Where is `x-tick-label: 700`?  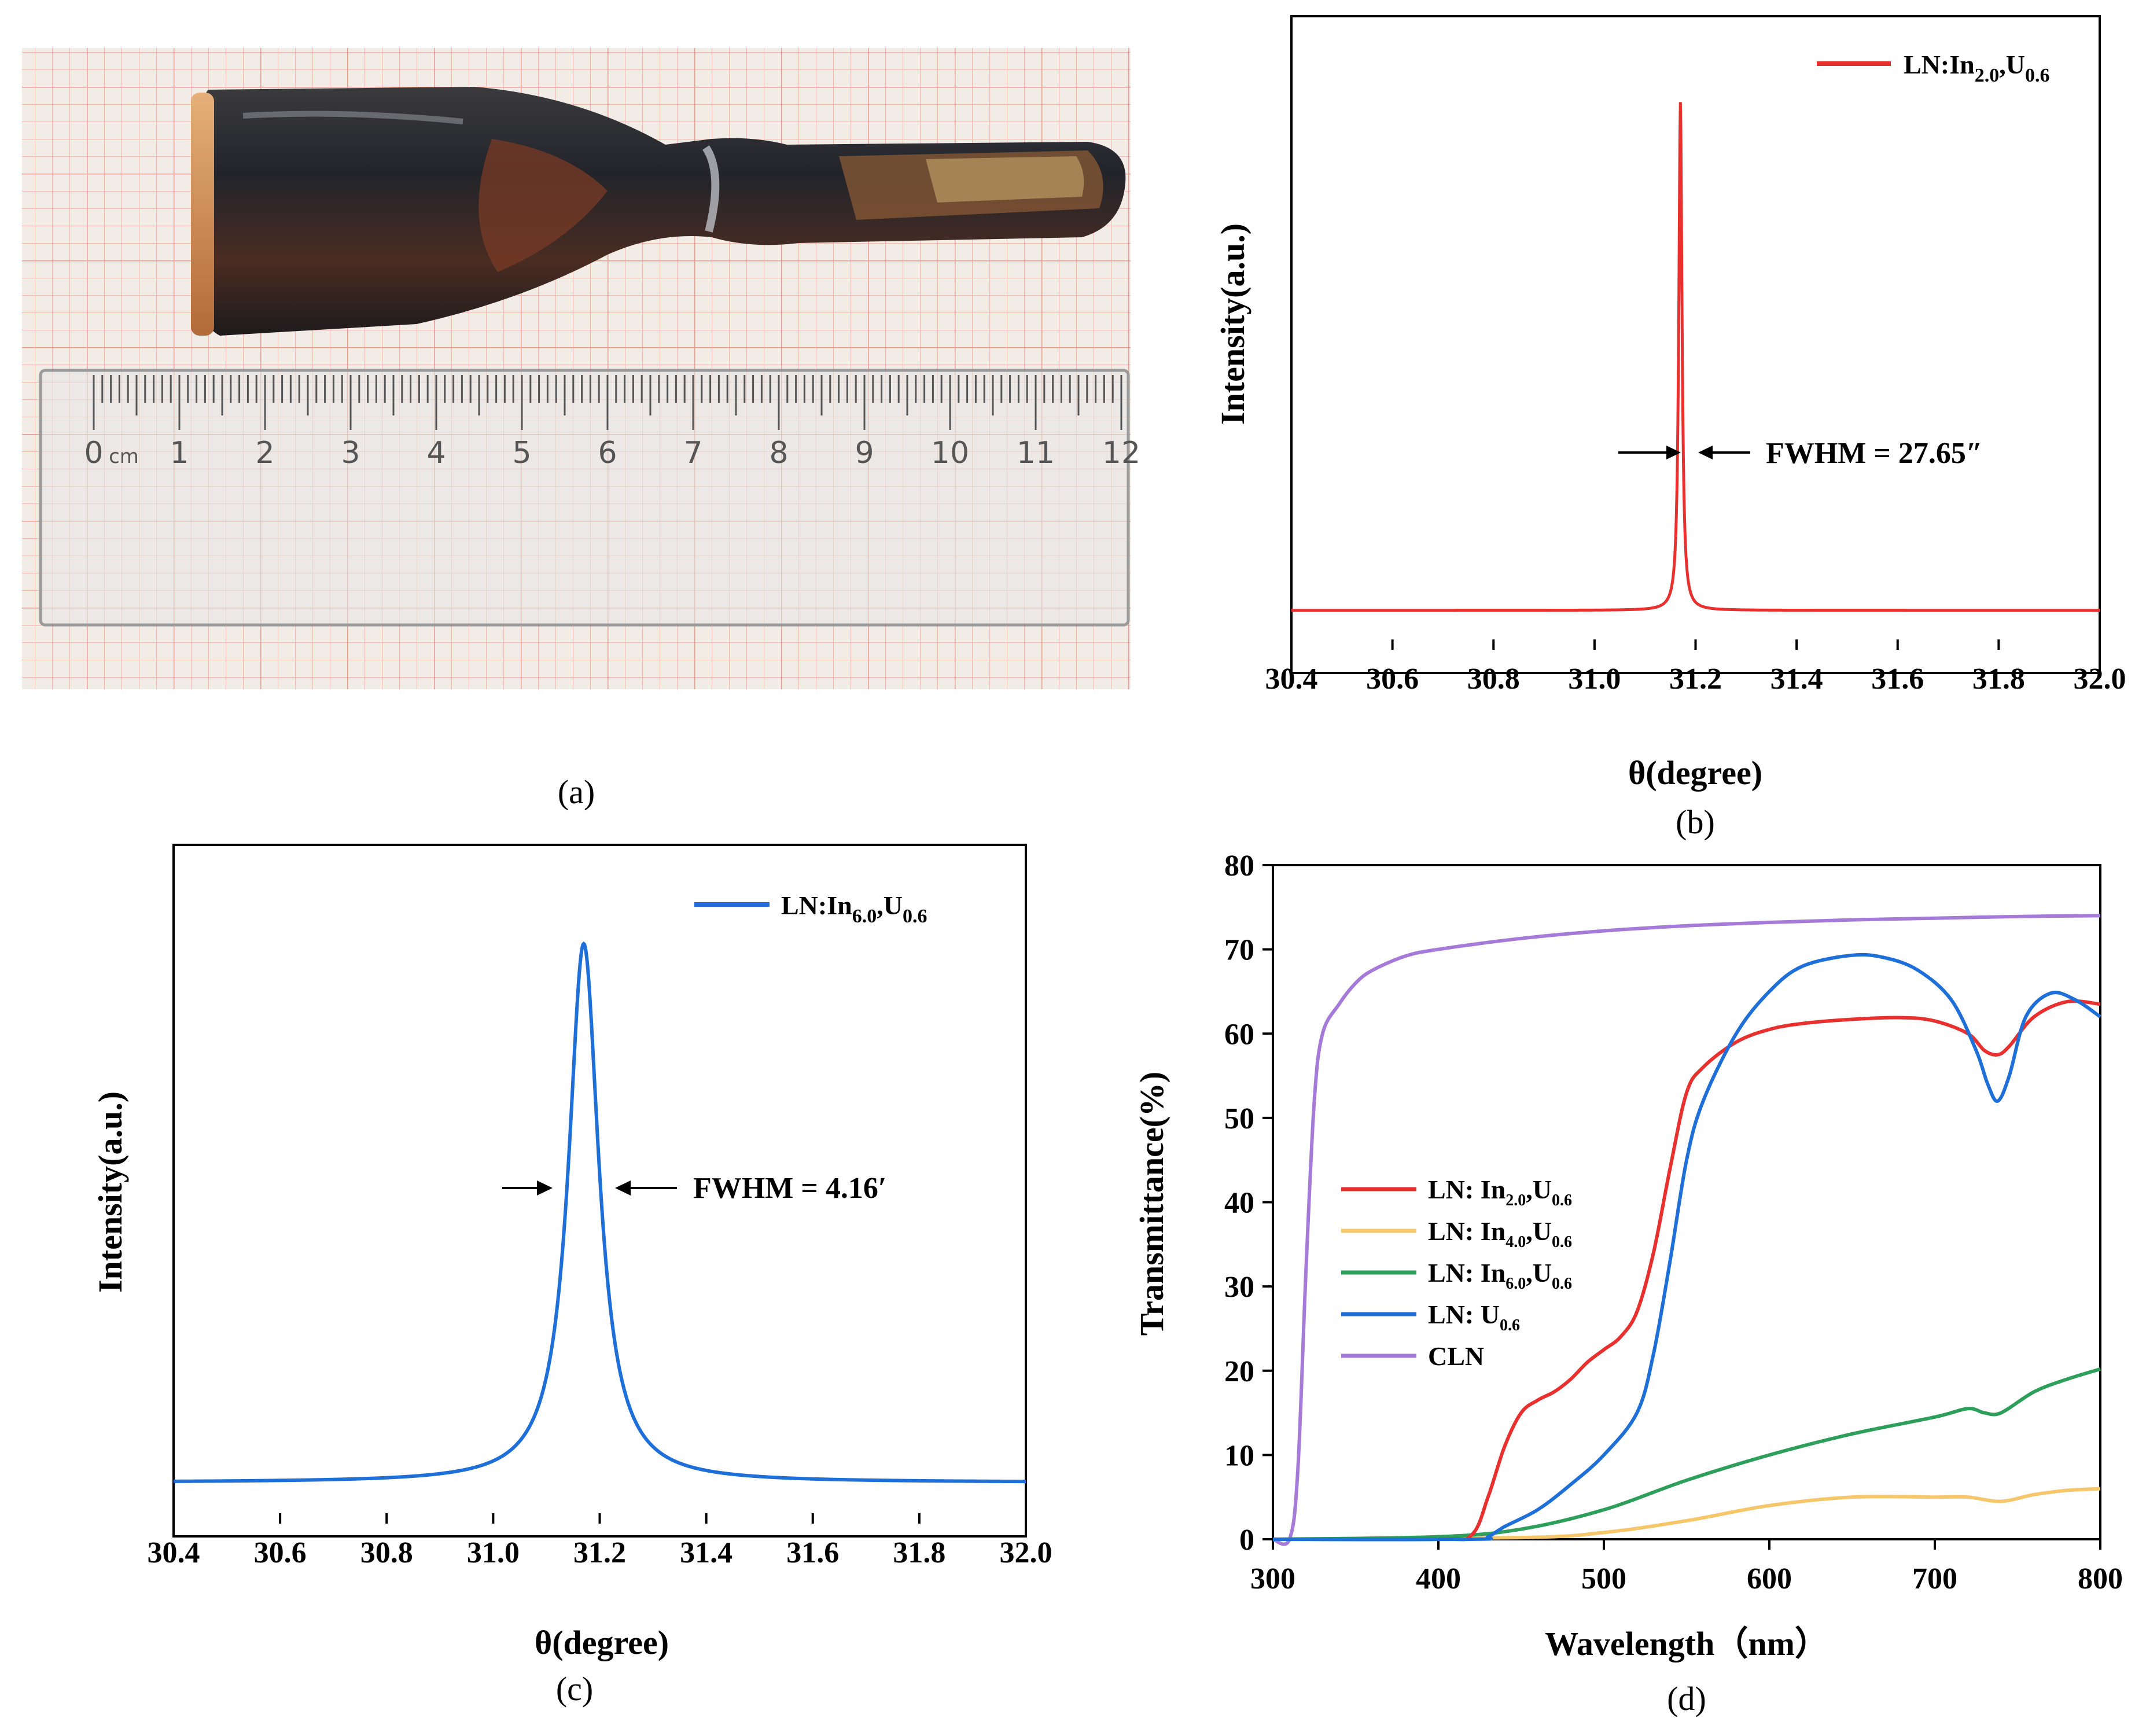
x-tick-label: 700 is located at coordinates (1934, 1578).